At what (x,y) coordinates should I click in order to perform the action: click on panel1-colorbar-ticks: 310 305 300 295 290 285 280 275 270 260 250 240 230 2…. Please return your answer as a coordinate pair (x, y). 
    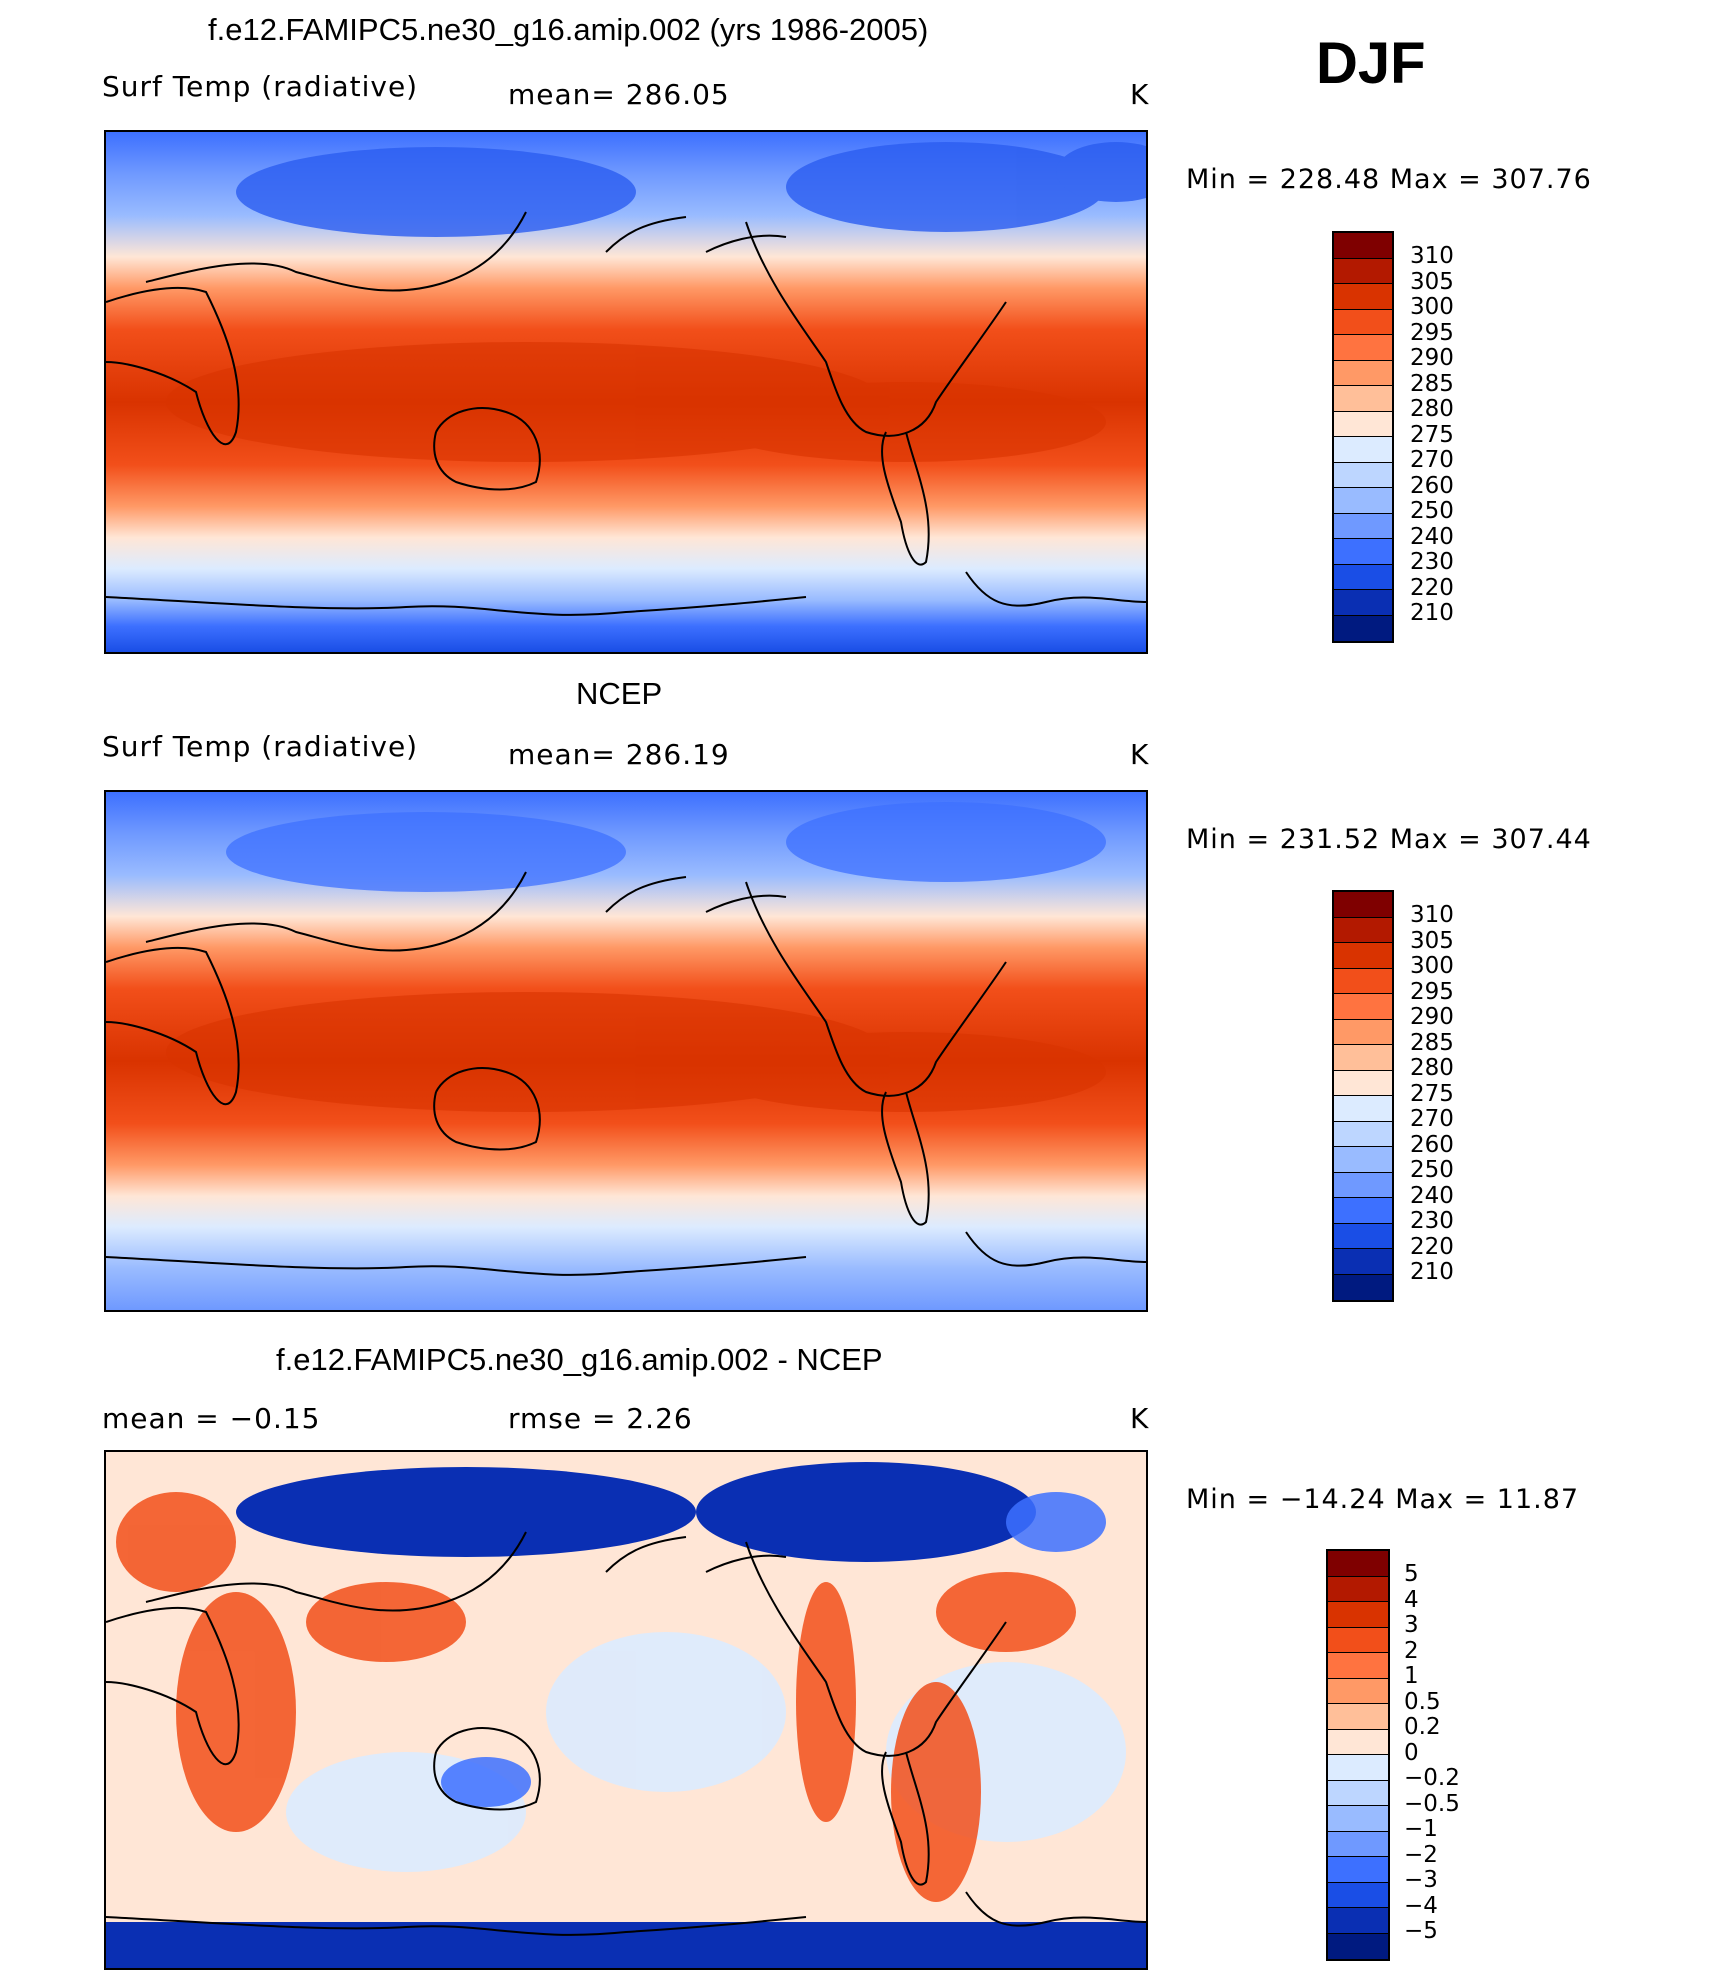
    Looking at the image, I should click on (1432, 435).